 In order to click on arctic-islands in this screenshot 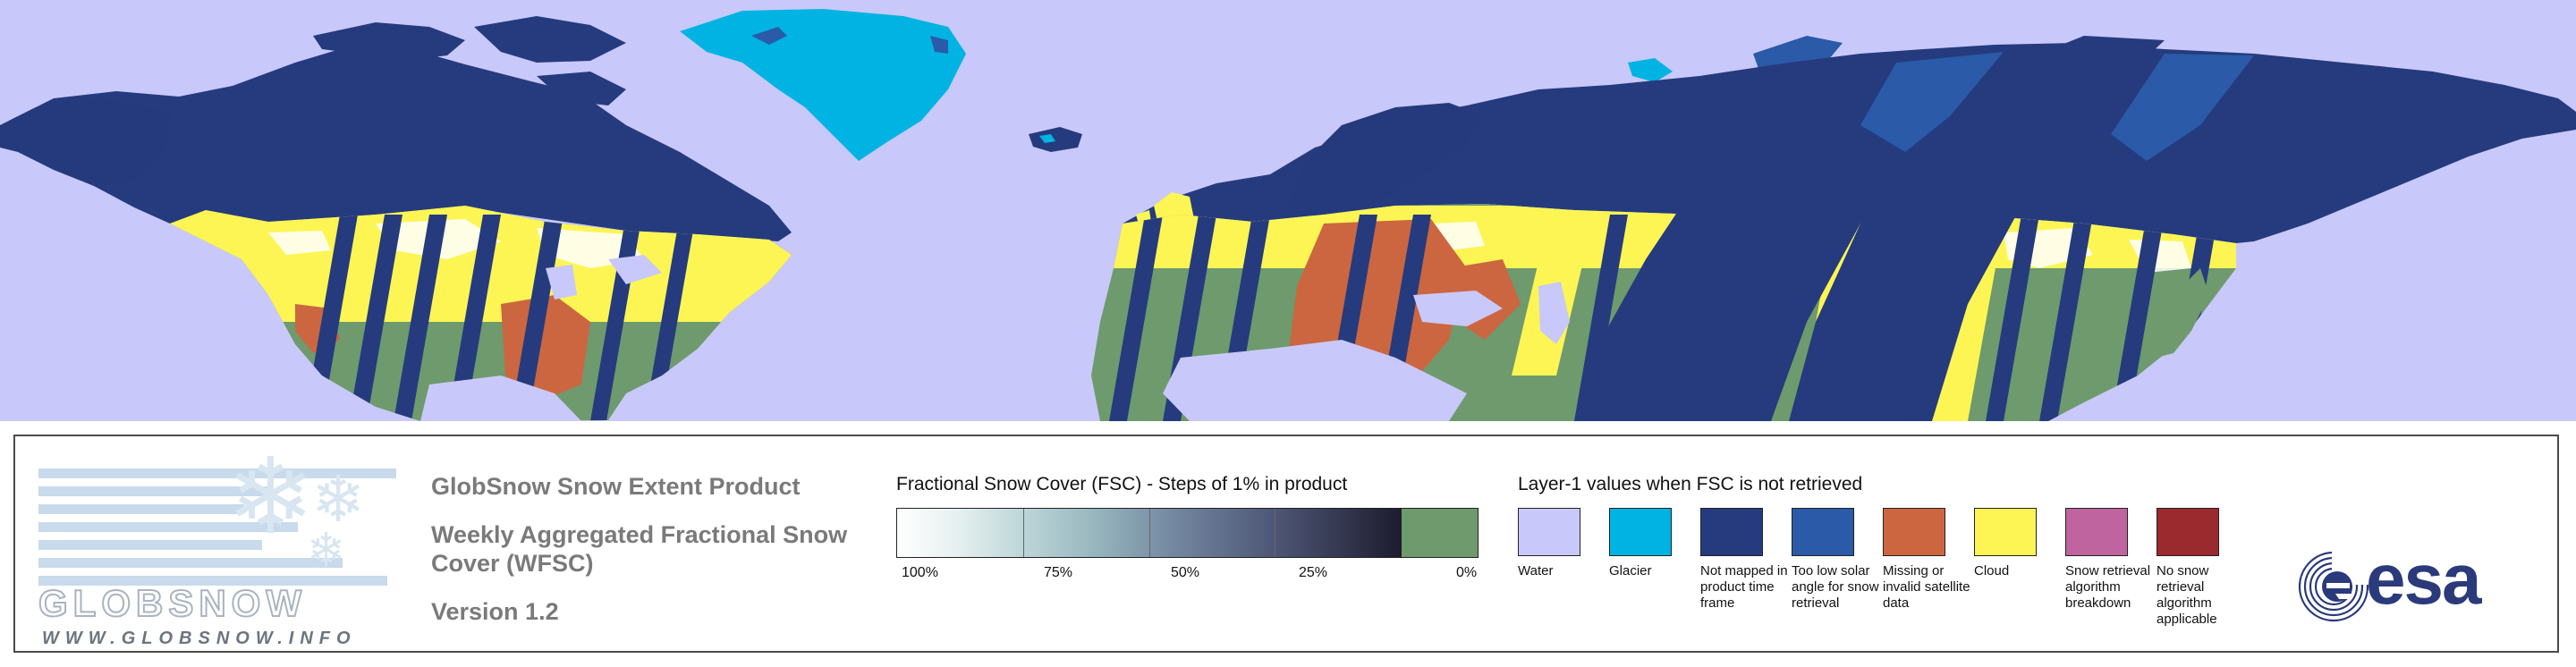, I will do `click(469, 61)`.